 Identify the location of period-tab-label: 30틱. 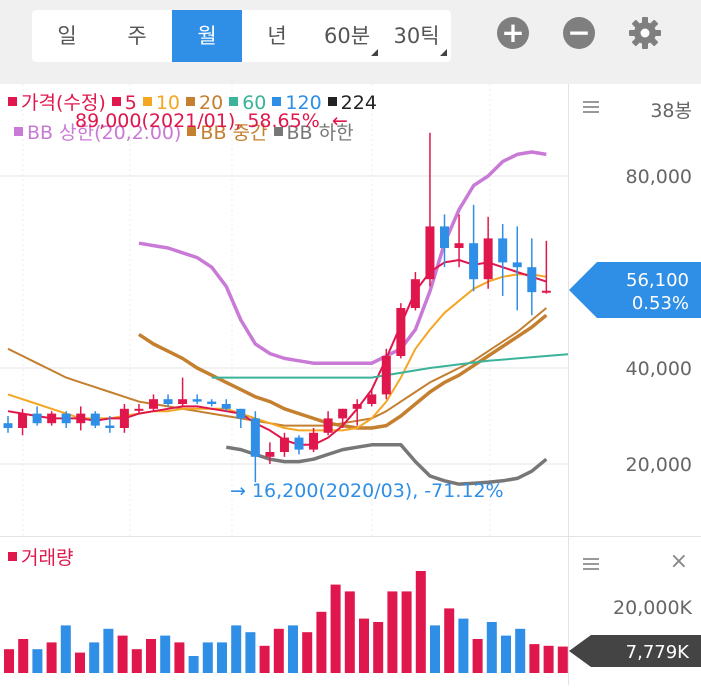
(416, 36).